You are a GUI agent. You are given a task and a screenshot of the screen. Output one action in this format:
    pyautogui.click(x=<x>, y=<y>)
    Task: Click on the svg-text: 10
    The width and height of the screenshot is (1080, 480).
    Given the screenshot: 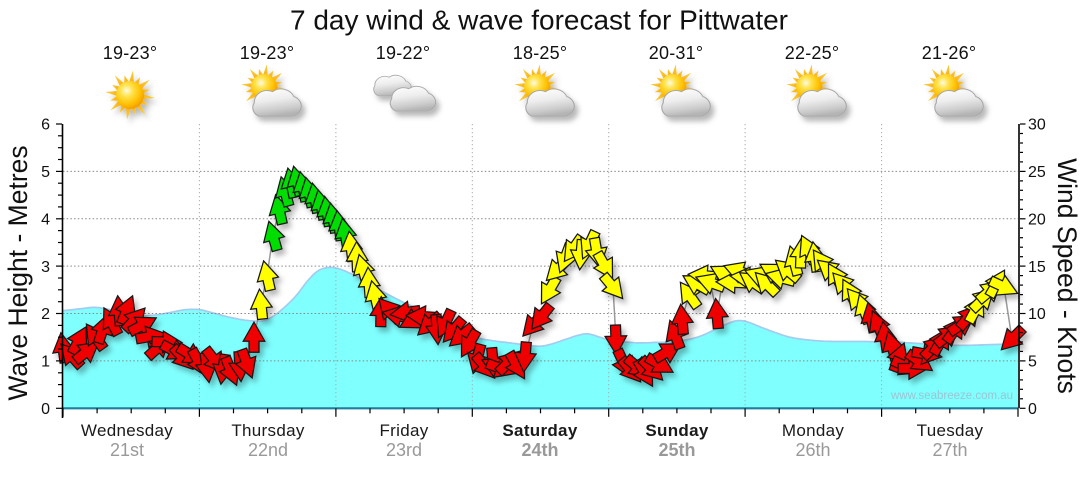 What is the action you would take?
    pyautogui.click(x=1037, y=314)
    